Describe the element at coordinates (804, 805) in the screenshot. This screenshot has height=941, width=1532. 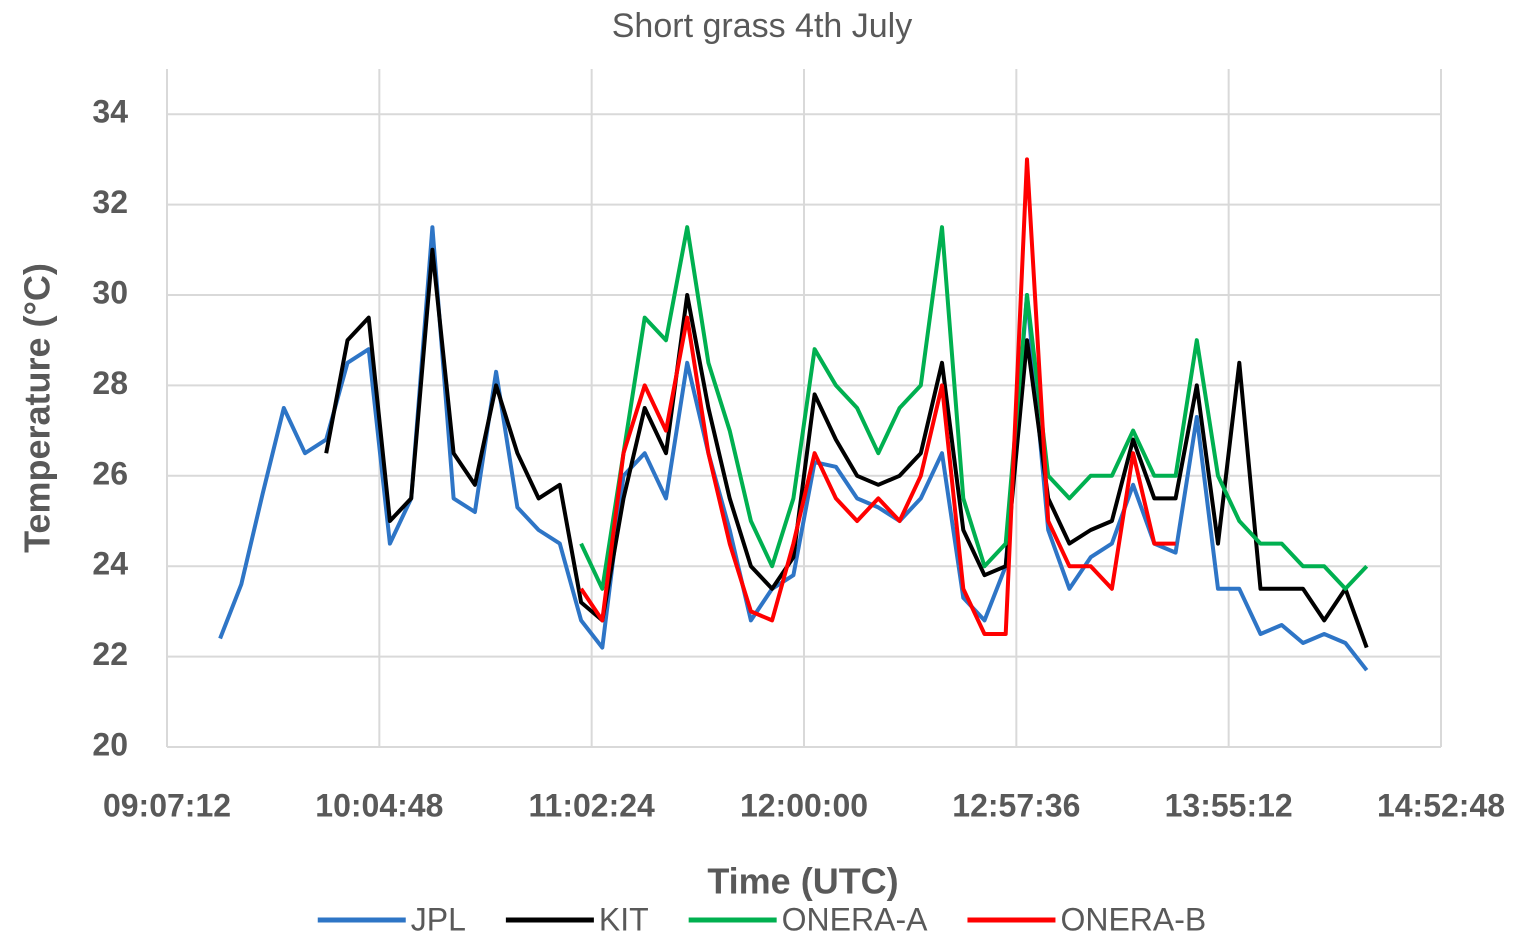
I see `x-tick-label: 12:00:00` at that location.